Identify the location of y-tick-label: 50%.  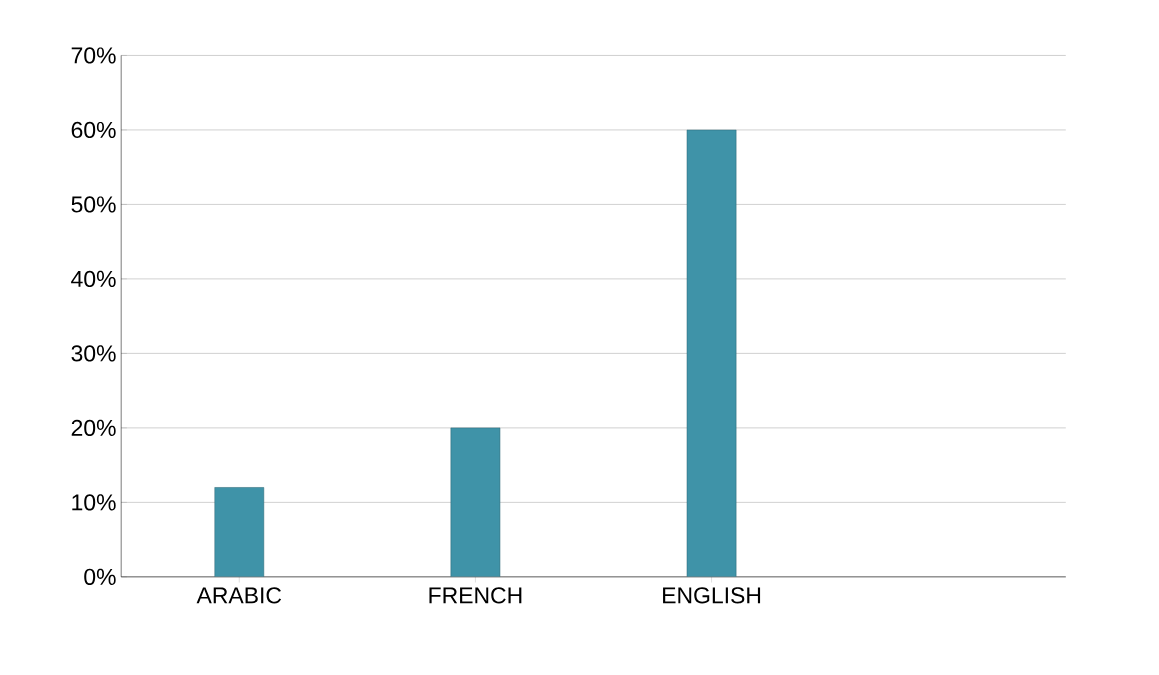
(93, 204).